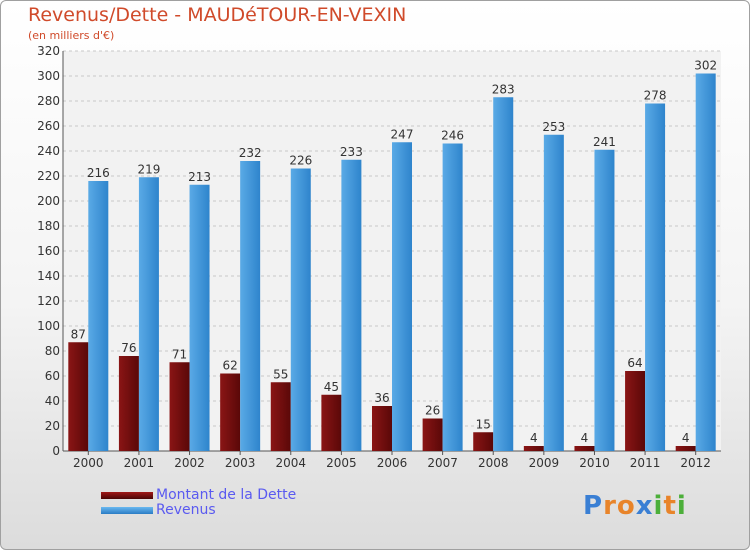 The height and width of the screenshot is (550, 750). Describe the element at coordinates (644, 506) in the screenshot. I see `logo-letter: x` at that location.